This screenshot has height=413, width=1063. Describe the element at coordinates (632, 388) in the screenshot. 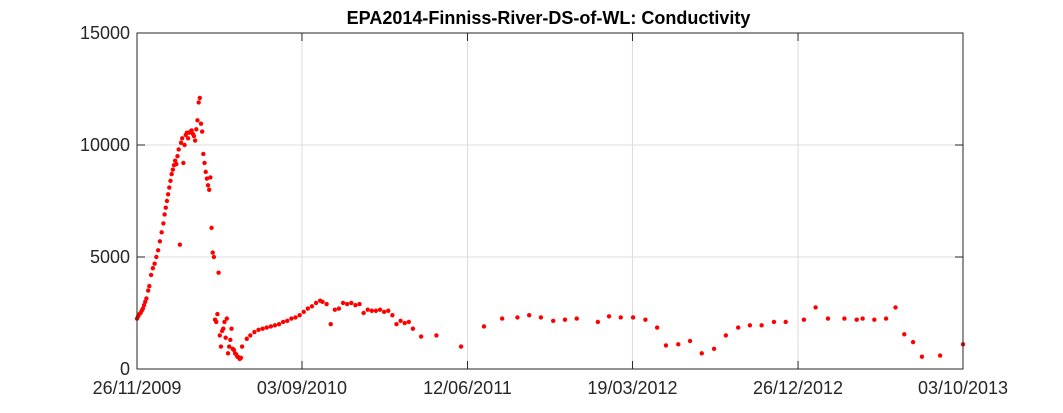

I see `x-tick-label: 19/03/2012` at that location.